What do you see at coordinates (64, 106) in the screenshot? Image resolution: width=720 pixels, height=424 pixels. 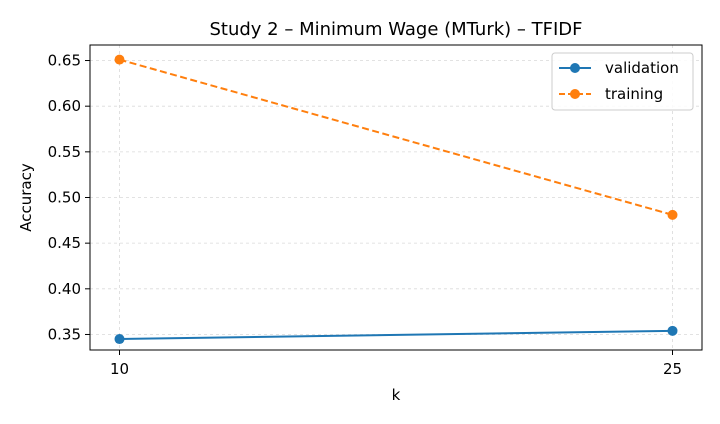 I see `y-tick-label: 0.60` at bounding box center [64, 106].